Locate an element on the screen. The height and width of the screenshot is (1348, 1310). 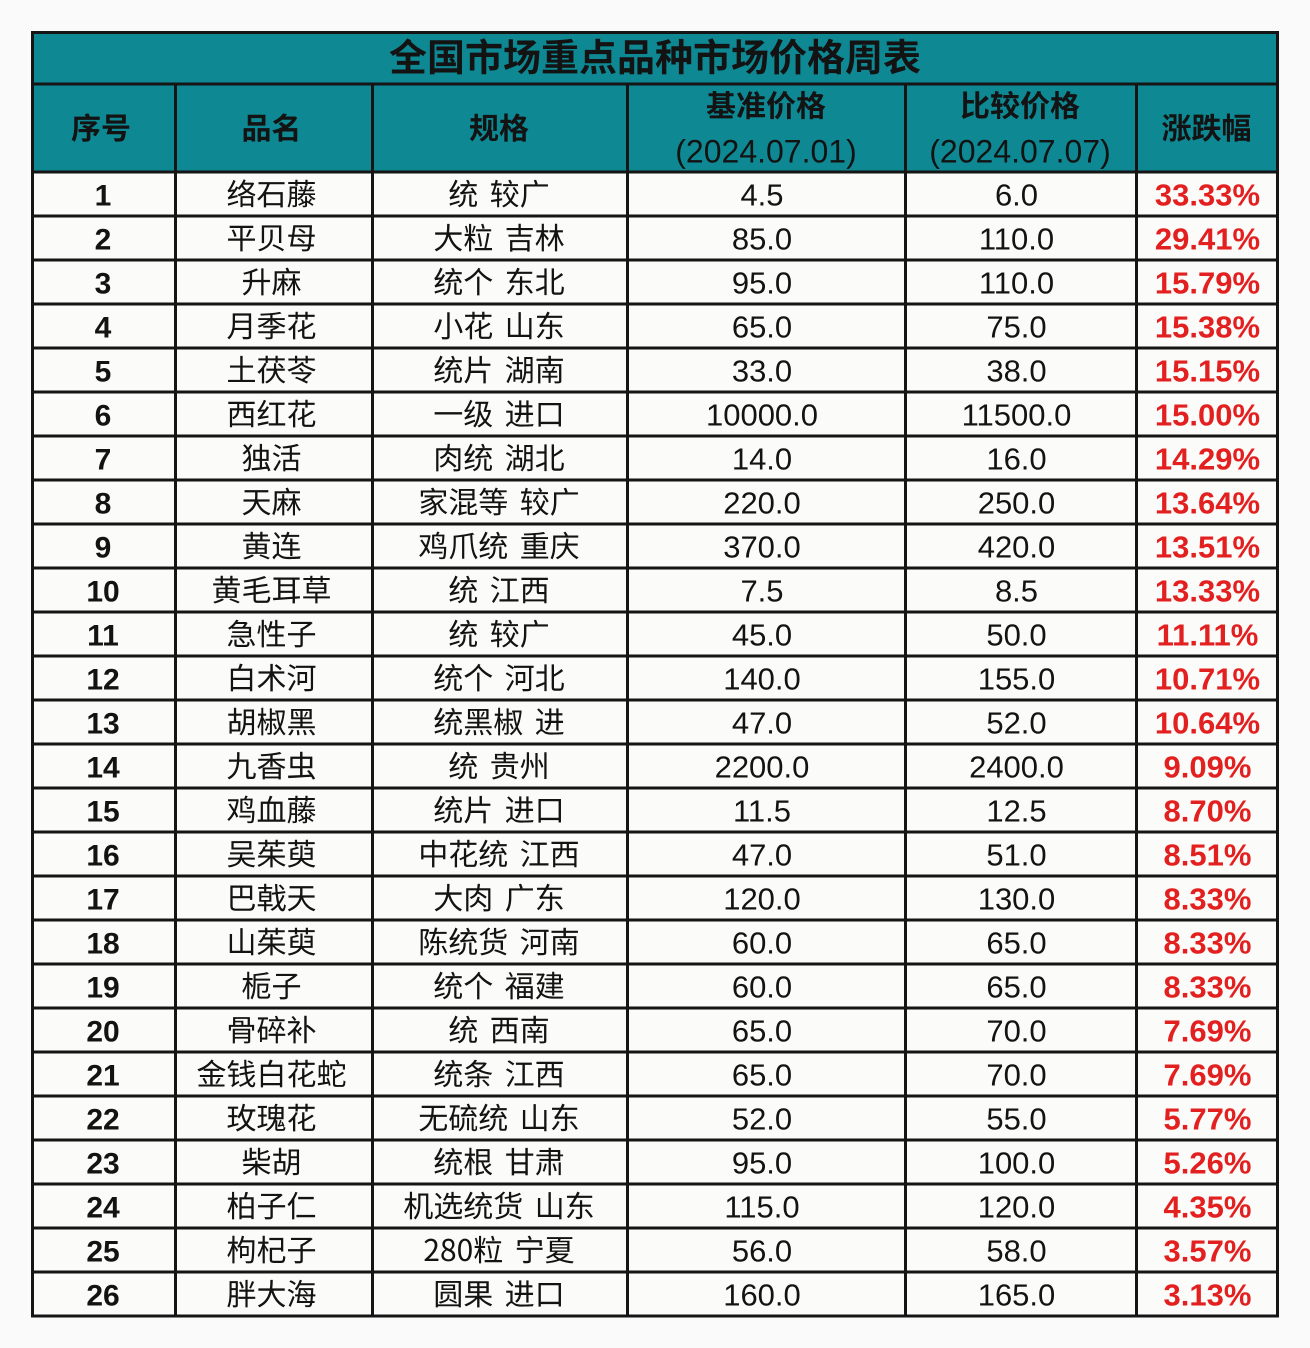
svg-text: 75.0 is located at coordinates (1016, 327).